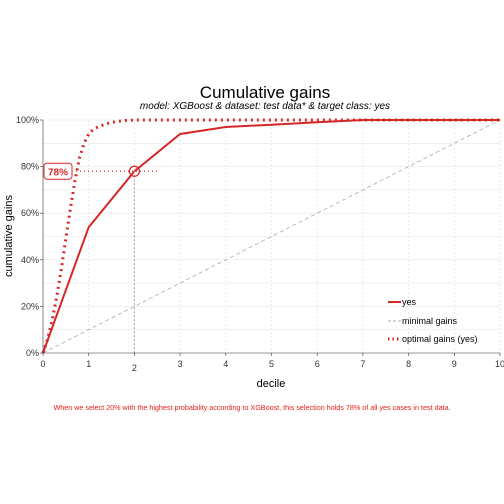 The width and height of the screenshot is (504, 504). I want to click on annotation-layer: 78%, so click(101, 257).